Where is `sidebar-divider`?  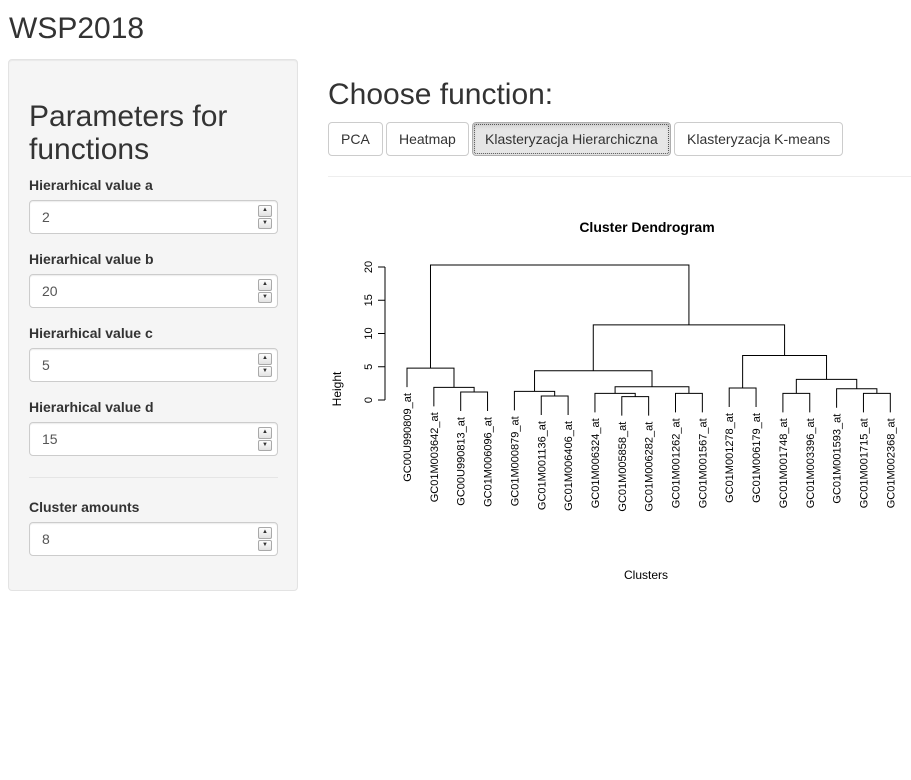 sidebar-divider is located at coordinates (153, 477).